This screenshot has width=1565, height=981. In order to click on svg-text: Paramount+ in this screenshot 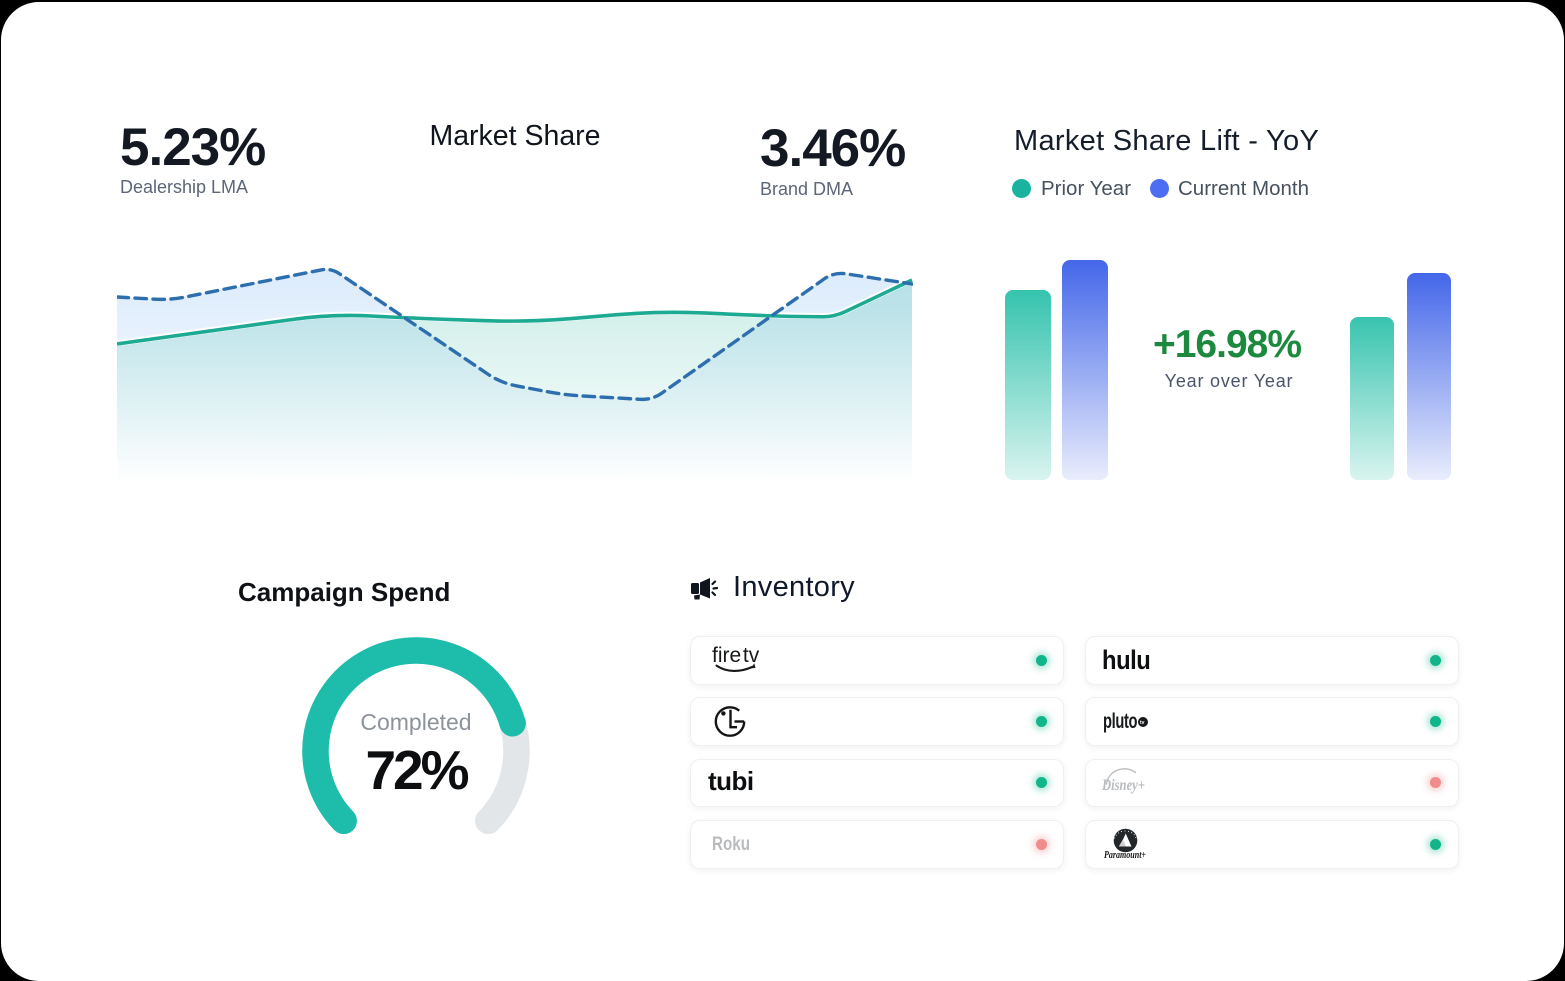, I will do `click(1125, 855)`.